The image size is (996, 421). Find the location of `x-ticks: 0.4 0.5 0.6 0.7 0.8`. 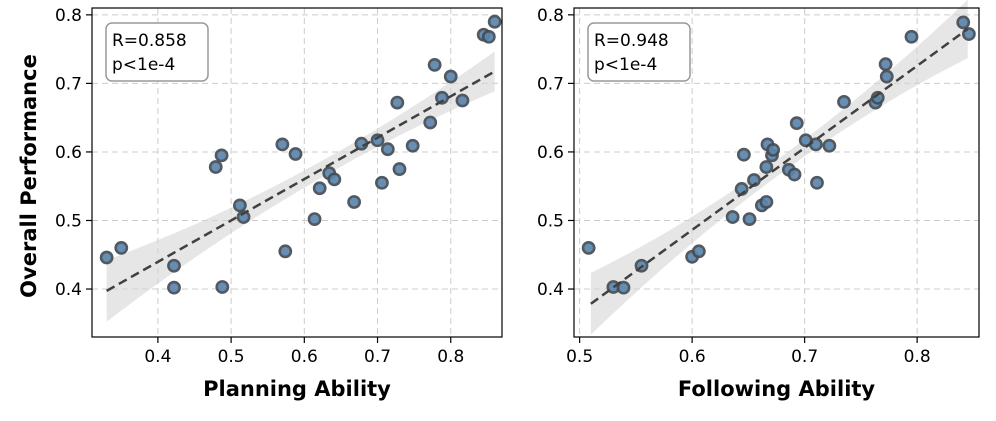

x-ticks: 0.4 0.5 0.6 0.7 0.8 is located at coordinates (304, 352).